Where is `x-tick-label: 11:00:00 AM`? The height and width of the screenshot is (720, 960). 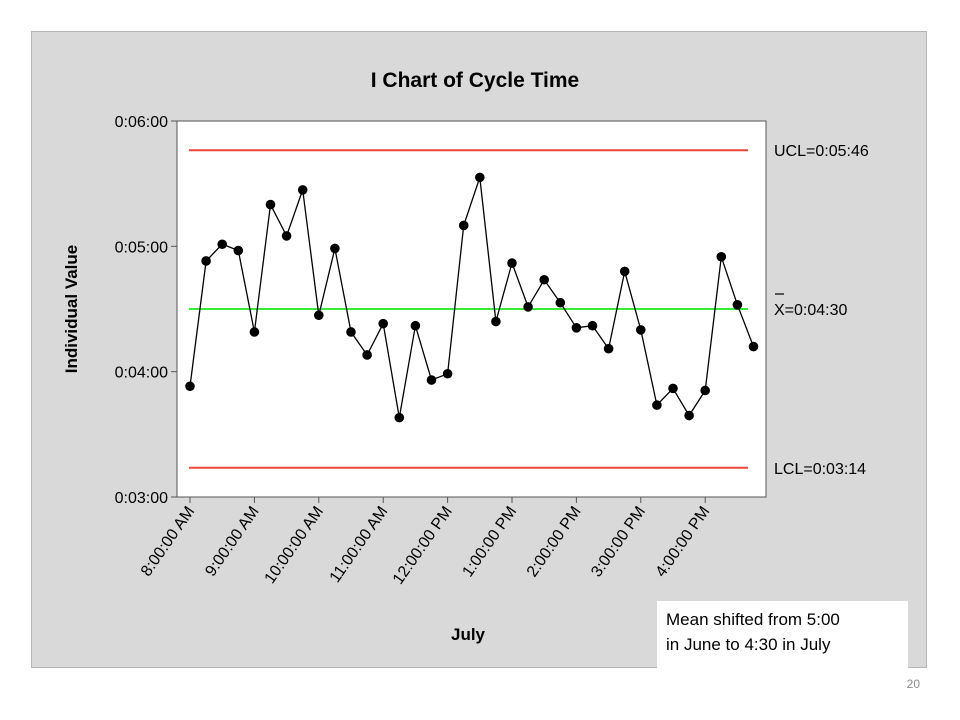 x-tick-label: 11:00:00 AM is located at coordinates (359, 545).